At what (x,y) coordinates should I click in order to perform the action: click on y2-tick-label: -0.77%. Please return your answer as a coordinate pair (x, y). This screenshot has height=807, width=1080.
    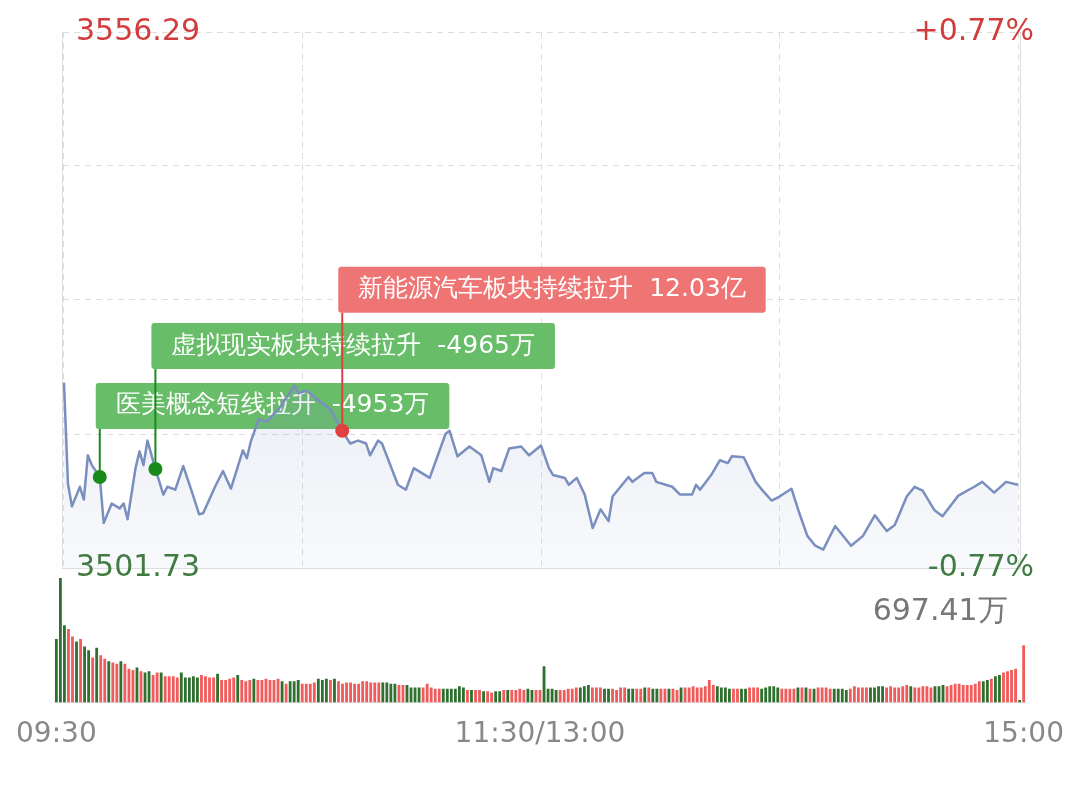
    Looking at the image, I should click on (980, 565).